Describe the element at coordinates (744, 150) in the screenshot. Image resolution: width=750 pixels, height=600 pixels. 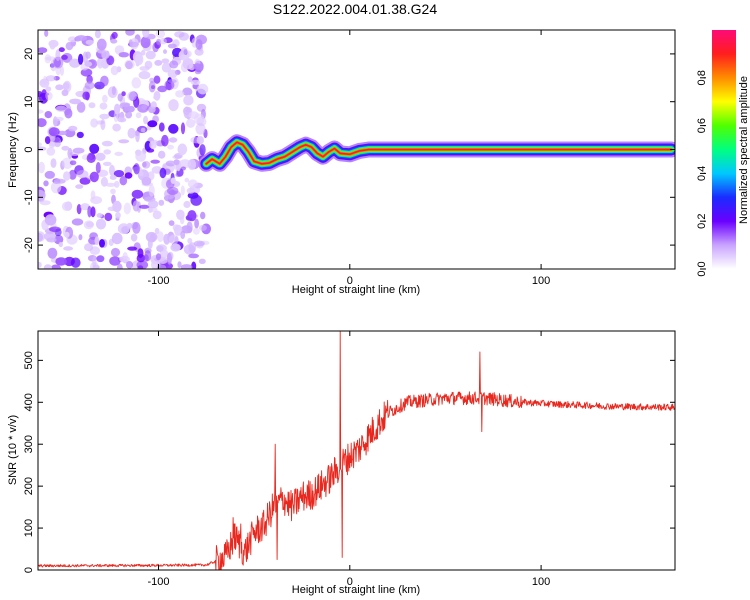
I see `colorbar-label: Normalized spectral amplitude` at that location.